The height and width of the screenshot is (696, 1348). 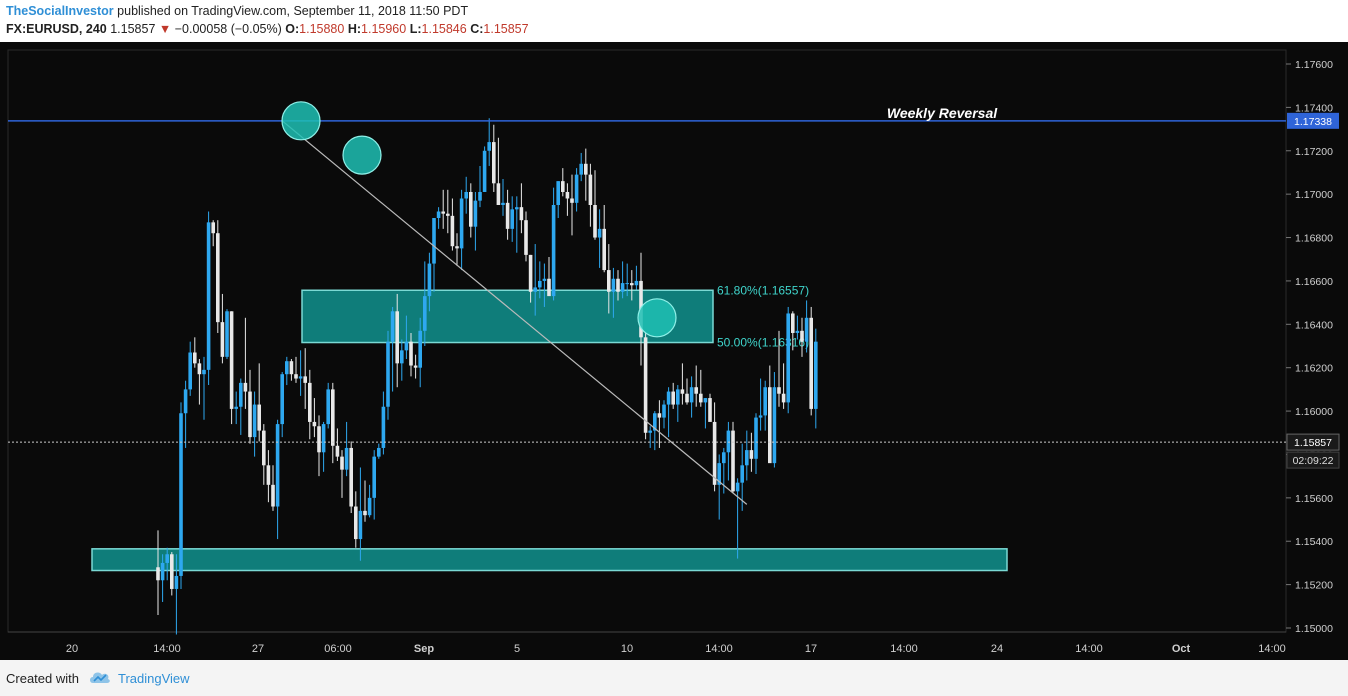 What do you see at coordinates (1314, 369) in the screenshot?
I see `y-tick-label: 1.16200` at bounding box center [1314, 369].